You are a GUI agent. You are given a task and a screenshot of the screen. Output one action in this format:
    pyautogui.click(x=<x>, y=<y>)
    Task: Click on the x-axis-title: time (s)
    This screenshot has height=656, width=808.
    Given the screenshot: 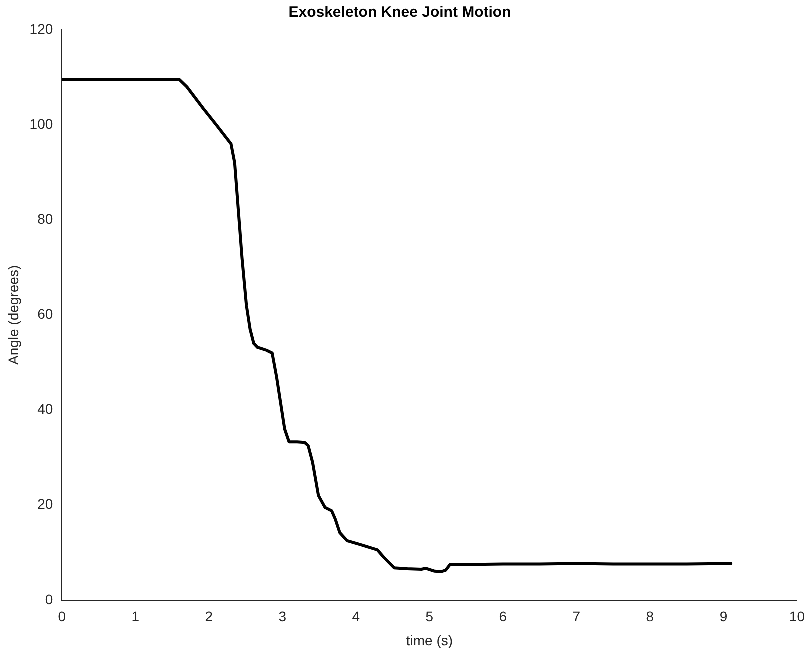 What is the action you would take?
    pyautogui.click(x=430, y=640)
    